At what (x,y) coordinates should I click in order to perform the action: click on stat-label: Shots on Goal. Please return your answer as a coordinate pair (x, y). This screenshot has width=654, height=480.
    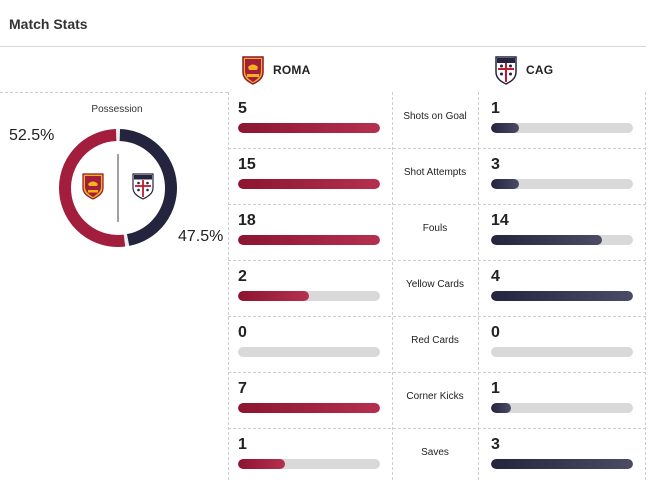
    Looking at the image, I should click on (435, 116).